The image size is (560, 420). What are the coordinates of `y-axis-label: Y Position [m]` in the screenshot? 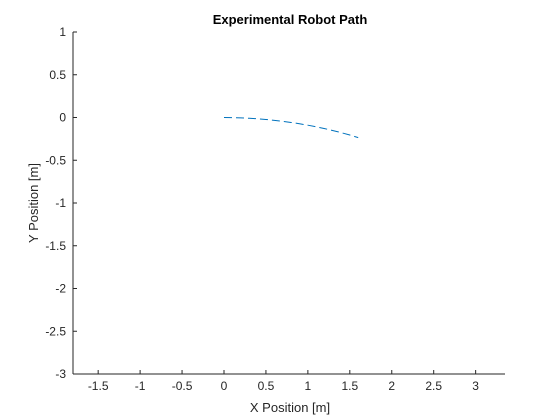 It's located at (33, 203).